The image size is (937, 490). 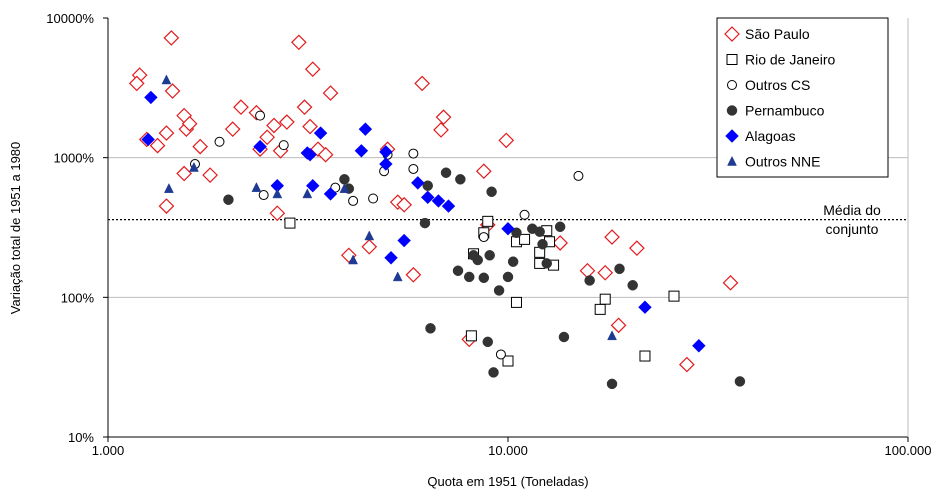 What do you see at coordinates (777, 34) in the screenshot?
I see `legend-label: São Paulo` at bounding box center [777, 34].